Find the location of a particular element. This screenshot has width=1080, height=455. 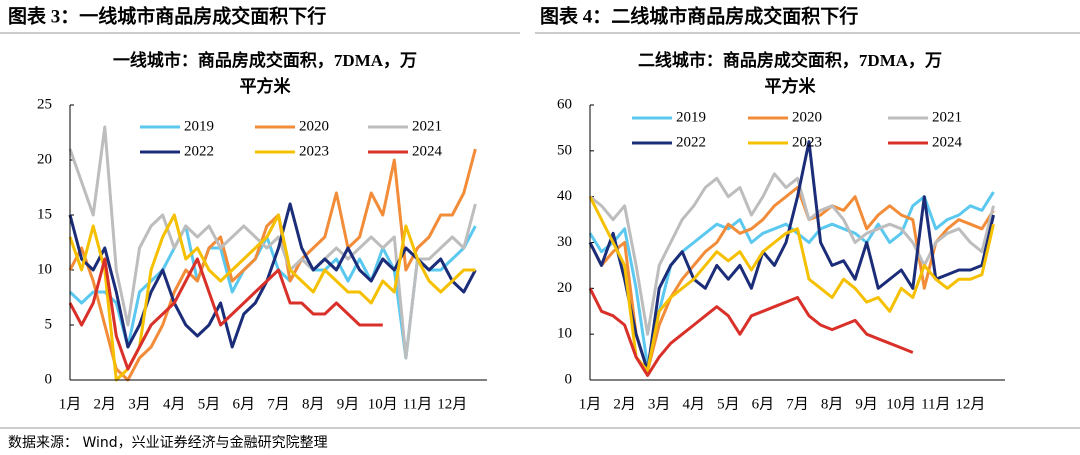

chart-title: 一线城市：商品房成交面积，7DMA，万 is located at coordinates (265, 60).